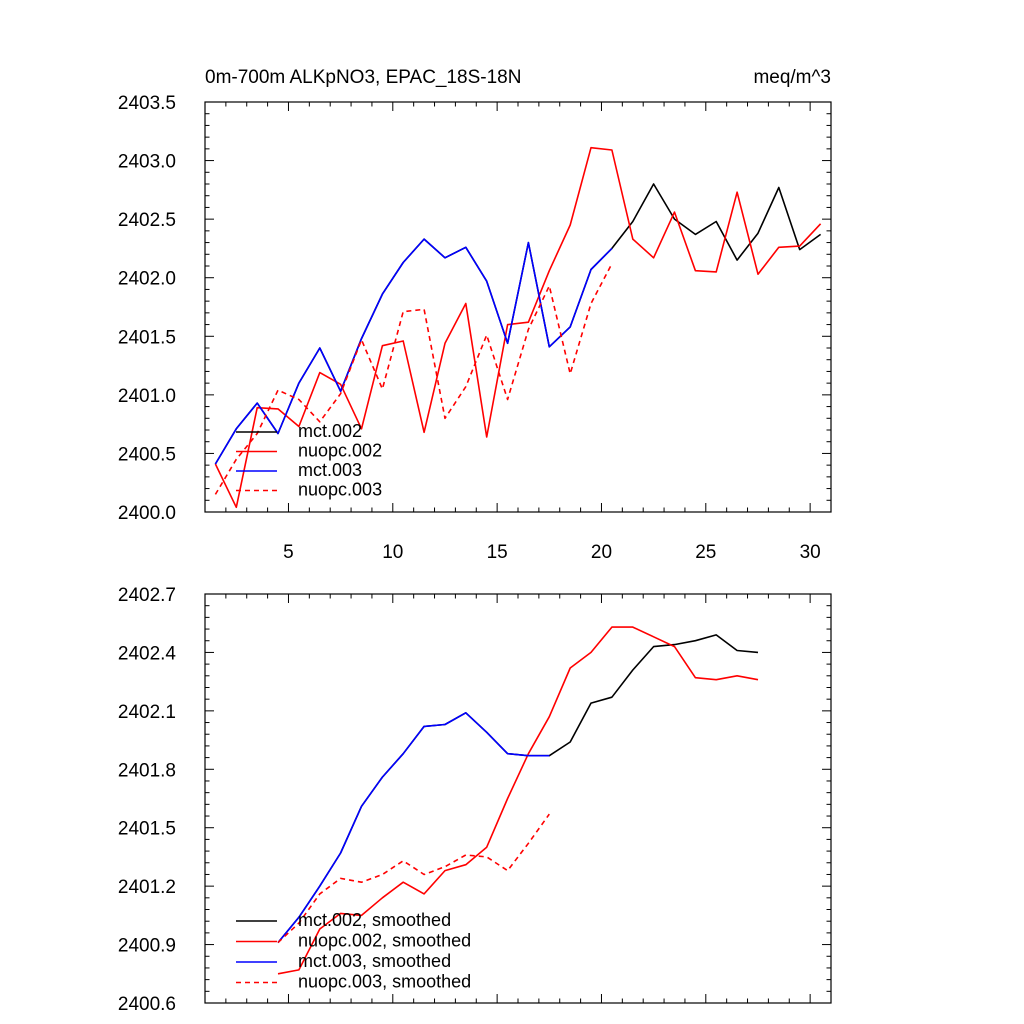 This screenshot has width=1024, height=1024. I want to click on x-tick-label: 10, so click(392, 552).